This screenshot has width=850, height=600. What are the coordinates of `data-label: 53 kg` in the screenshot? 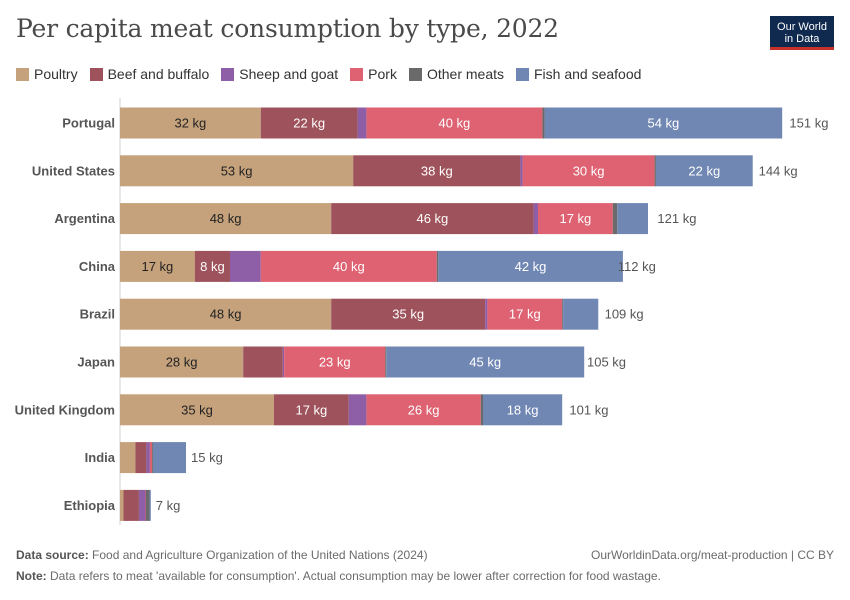 It's located at (237, 170).